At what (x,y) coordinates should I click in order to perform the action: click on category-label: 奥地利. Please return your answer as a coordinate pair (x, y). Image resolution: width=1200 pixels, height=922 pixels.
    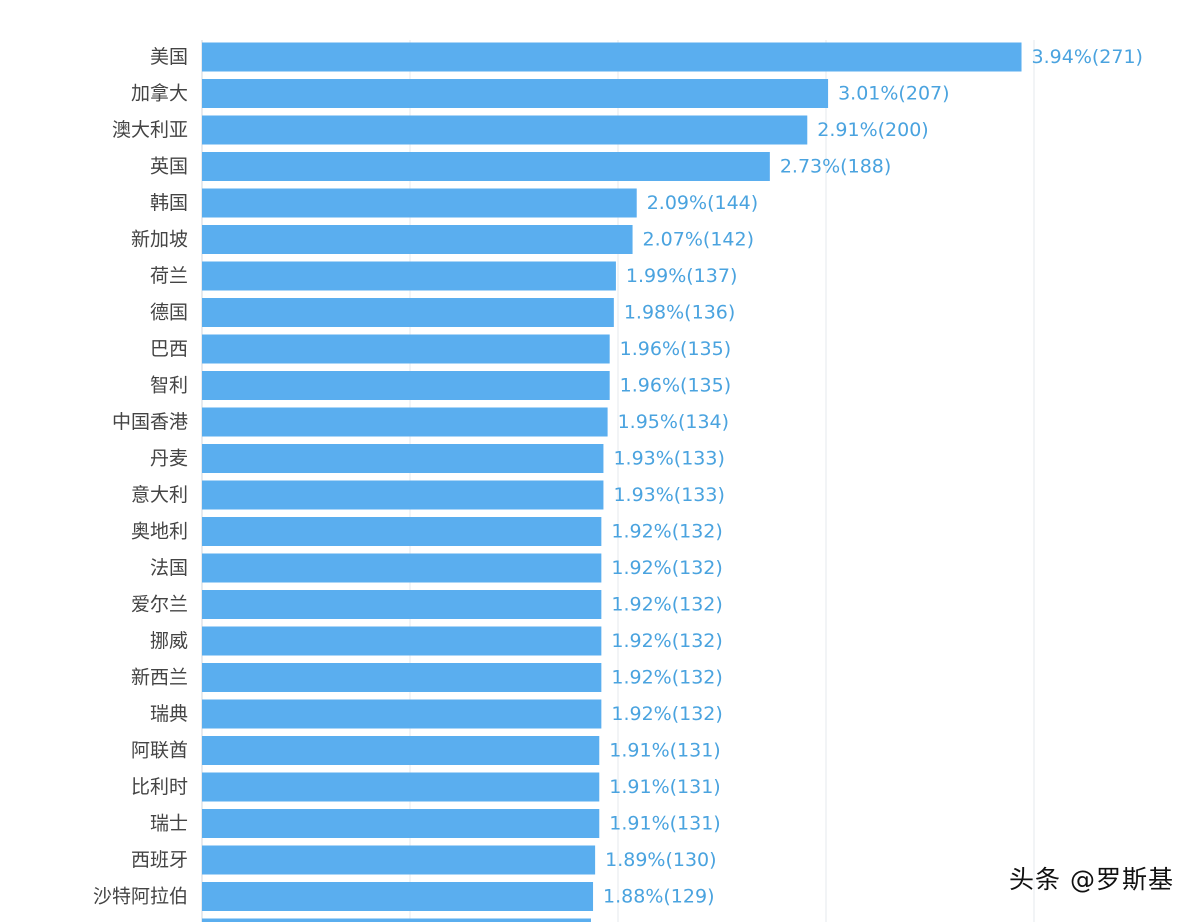
    Looking at the image, I should click on (159, 532).